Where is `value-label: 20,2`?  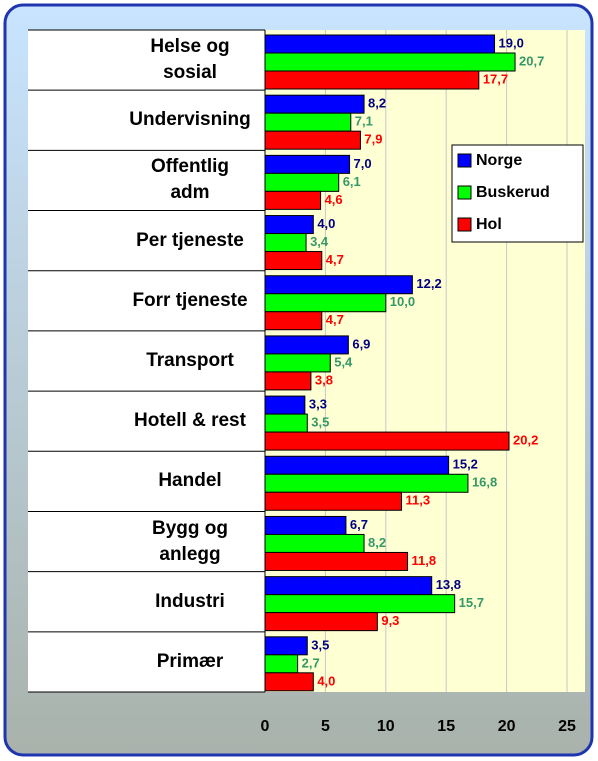
value-label: 20,2 is located at coordinates (525, 440).